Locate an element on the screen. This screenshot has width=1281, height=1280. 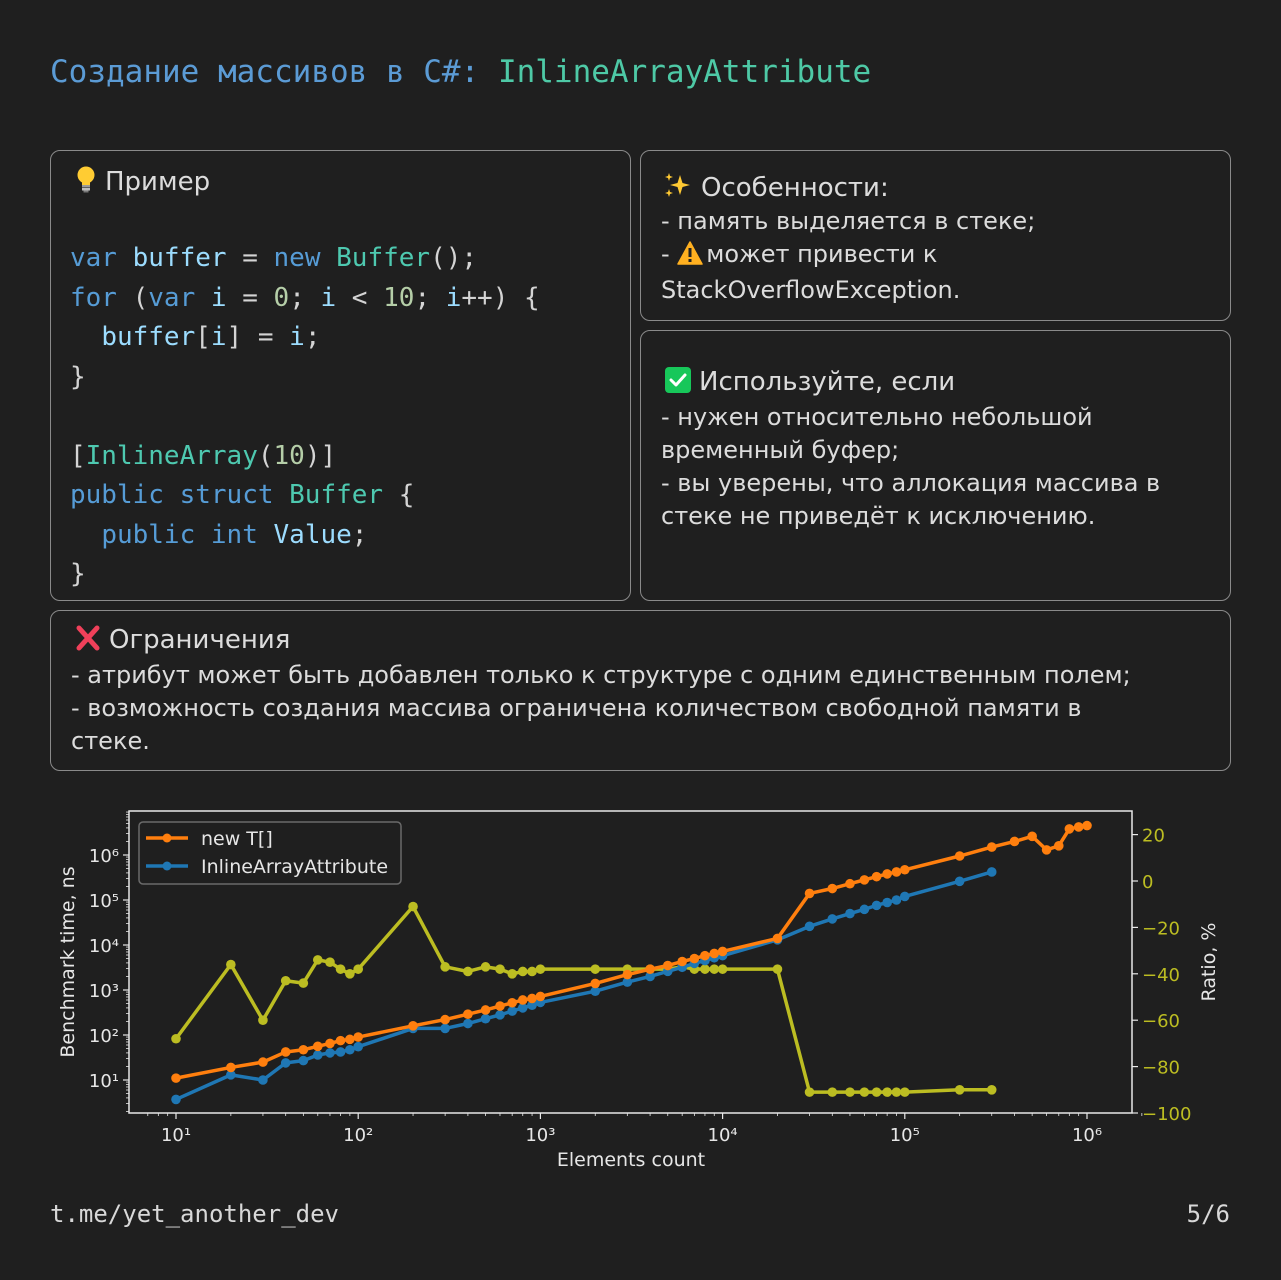
x-axis-label: Elements count is located at coordinates (631, 1160).